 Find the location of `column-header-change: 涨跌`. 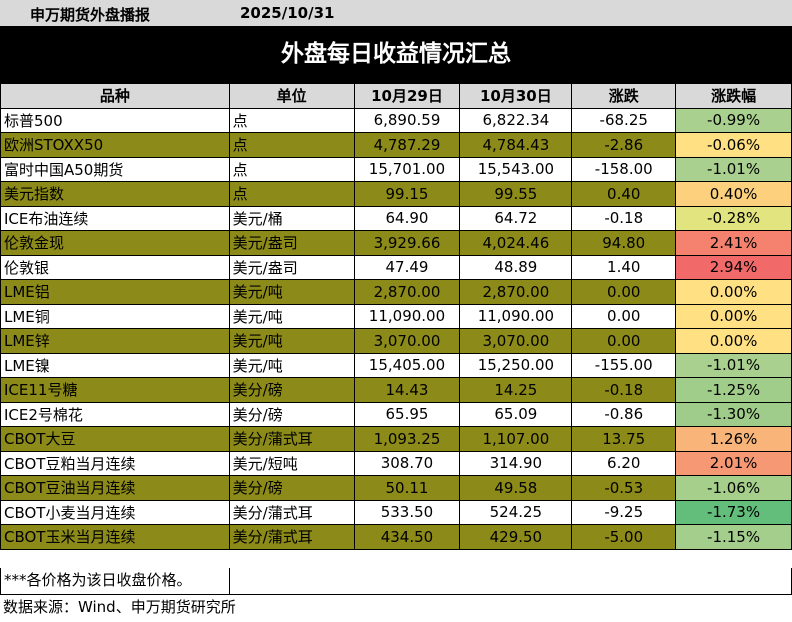

column-header-change: 涨跌 is located at coordinates (624, 96).